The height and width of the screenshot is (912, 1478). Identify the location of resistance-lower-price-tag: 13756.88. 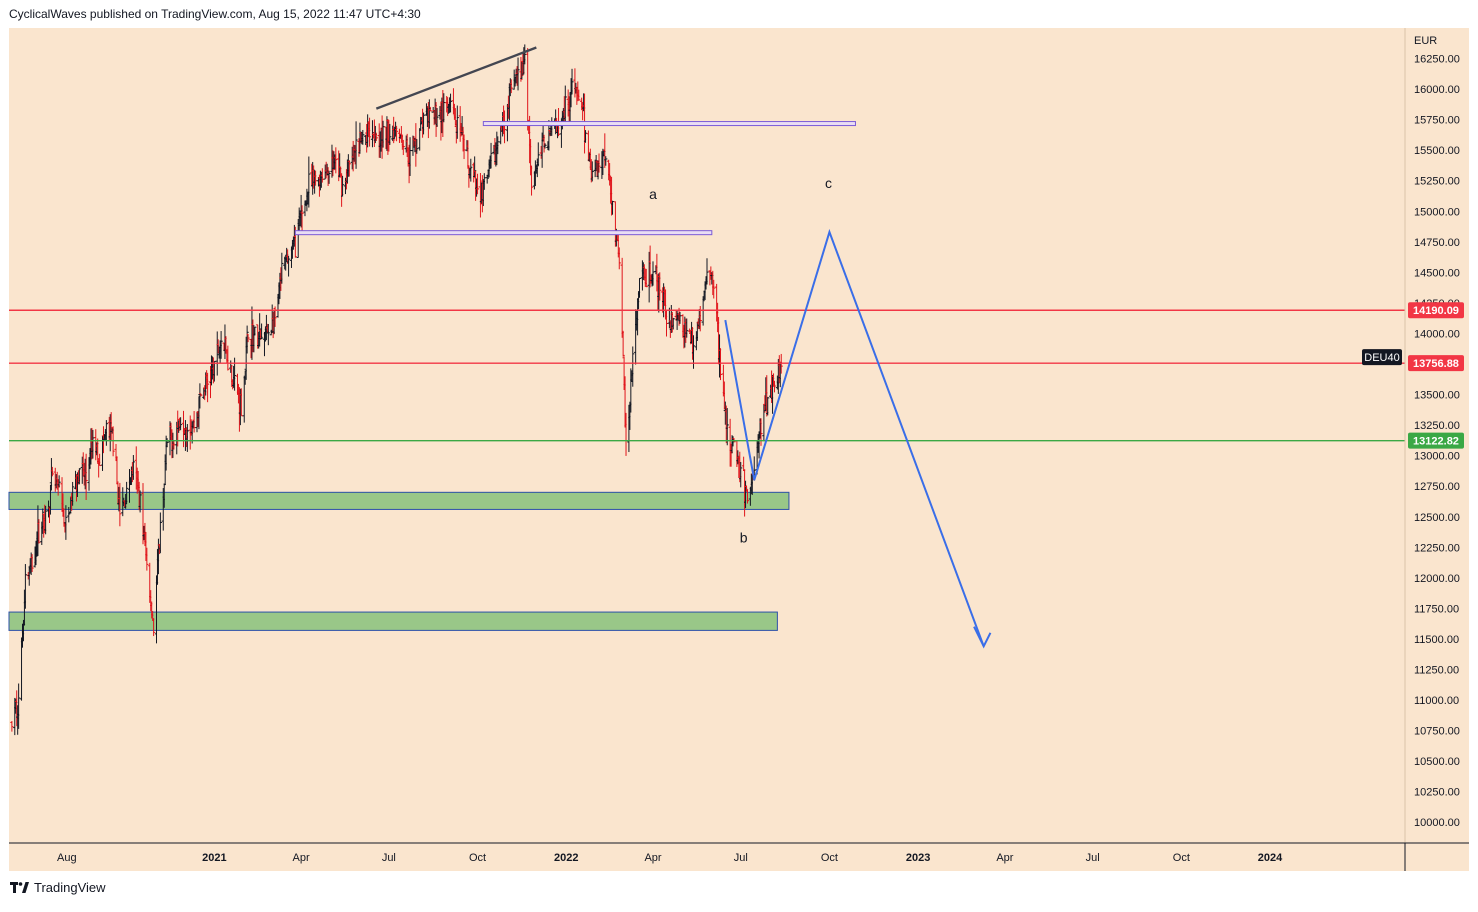
(1436, 363).